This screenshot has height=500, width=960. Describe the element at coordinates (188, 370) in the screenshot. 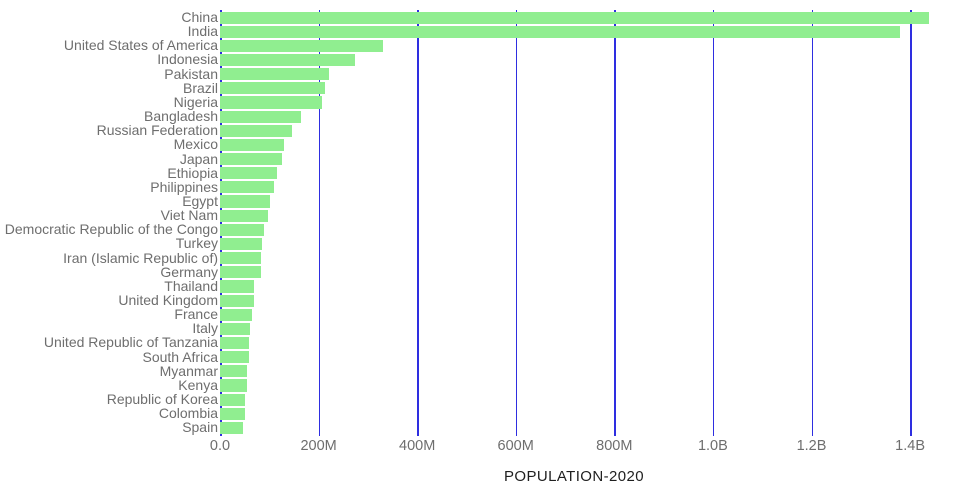

I see `country-label: Myanmar` at that location.